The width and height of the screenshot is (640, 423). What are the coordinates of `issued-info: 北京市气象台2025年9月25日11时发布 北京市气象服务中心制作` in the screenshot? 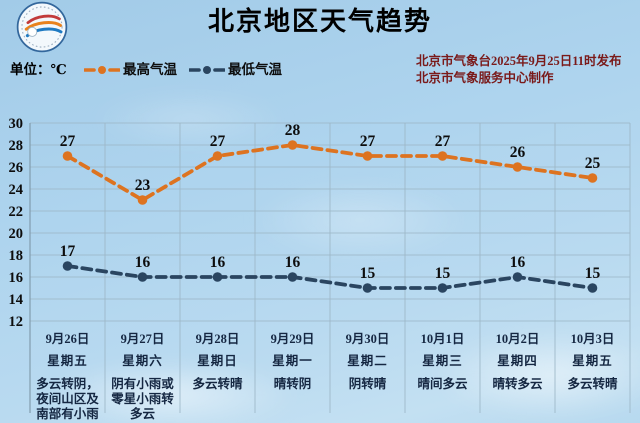 It's located at (526, 69).